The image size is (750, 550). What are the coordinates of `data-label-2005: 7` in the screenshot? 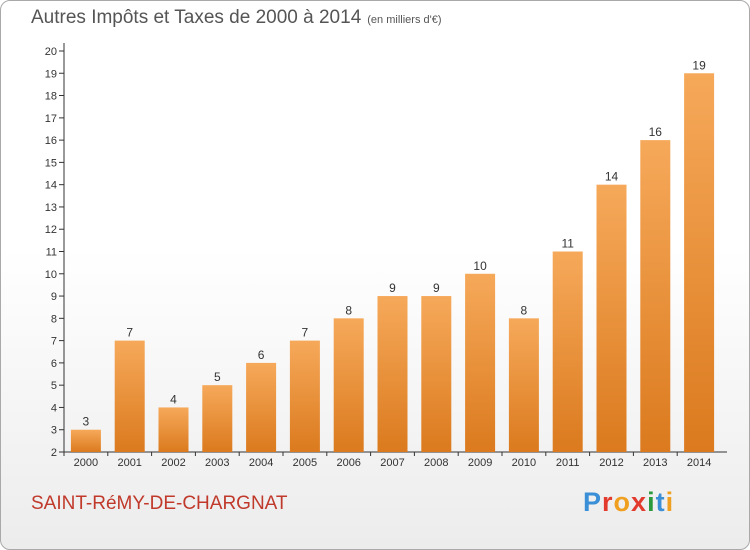 It's located at (305, 333).